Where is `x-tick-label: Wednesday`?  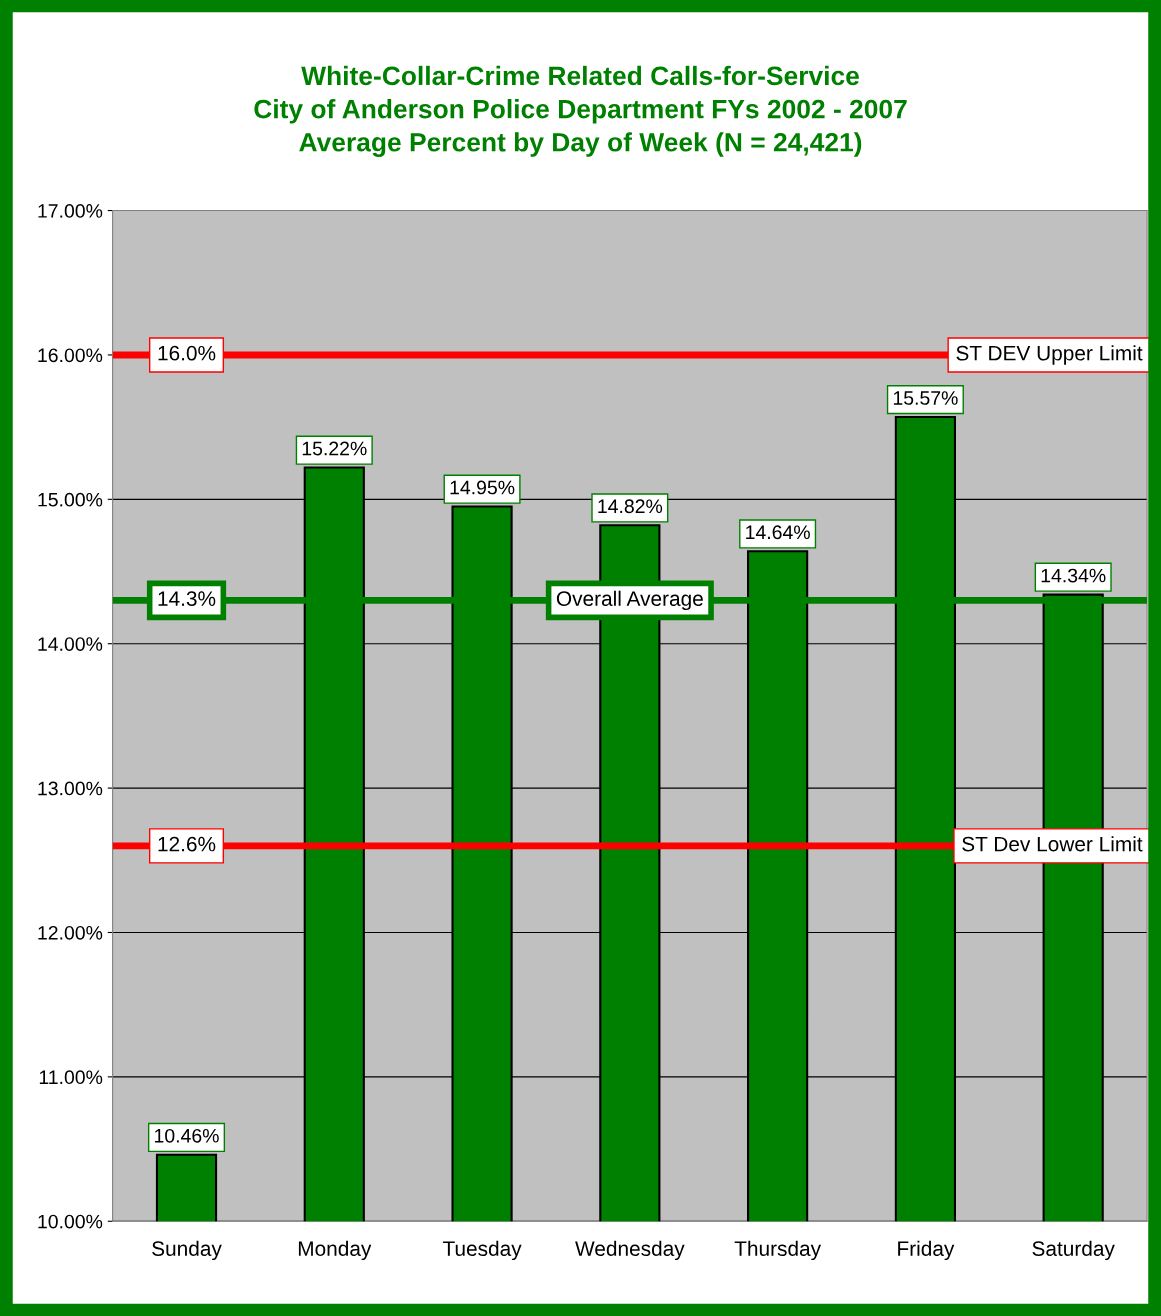 x-tick-label: Wednesday is located at coordinates (630, 1250).